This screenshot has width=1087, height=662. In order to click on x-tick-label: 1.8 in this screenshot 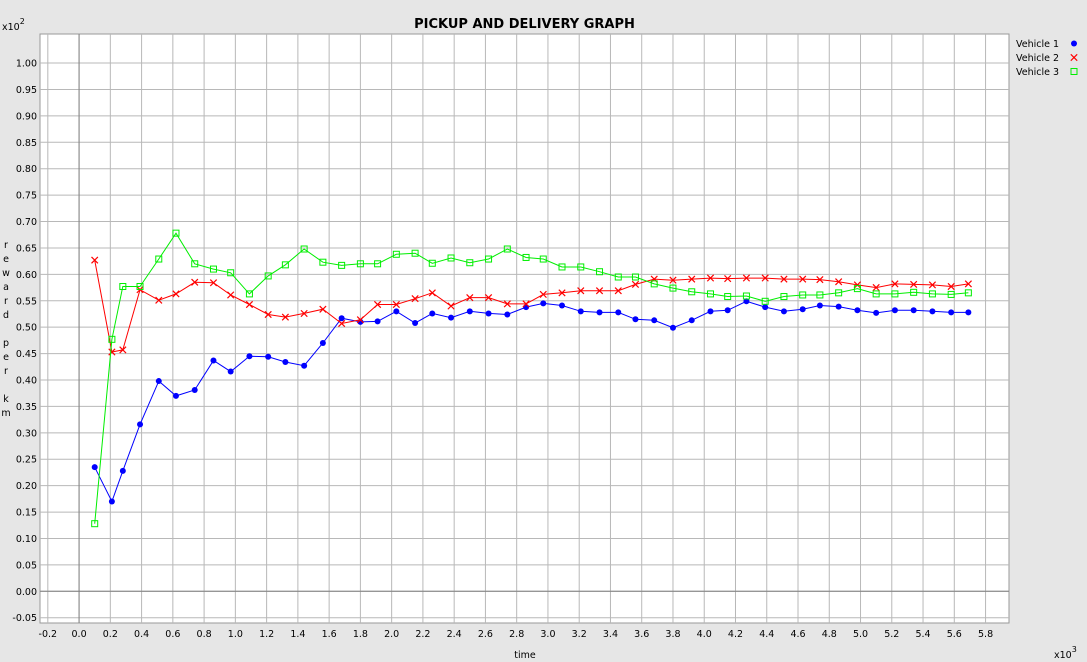, I will do `click(360, 634)`.